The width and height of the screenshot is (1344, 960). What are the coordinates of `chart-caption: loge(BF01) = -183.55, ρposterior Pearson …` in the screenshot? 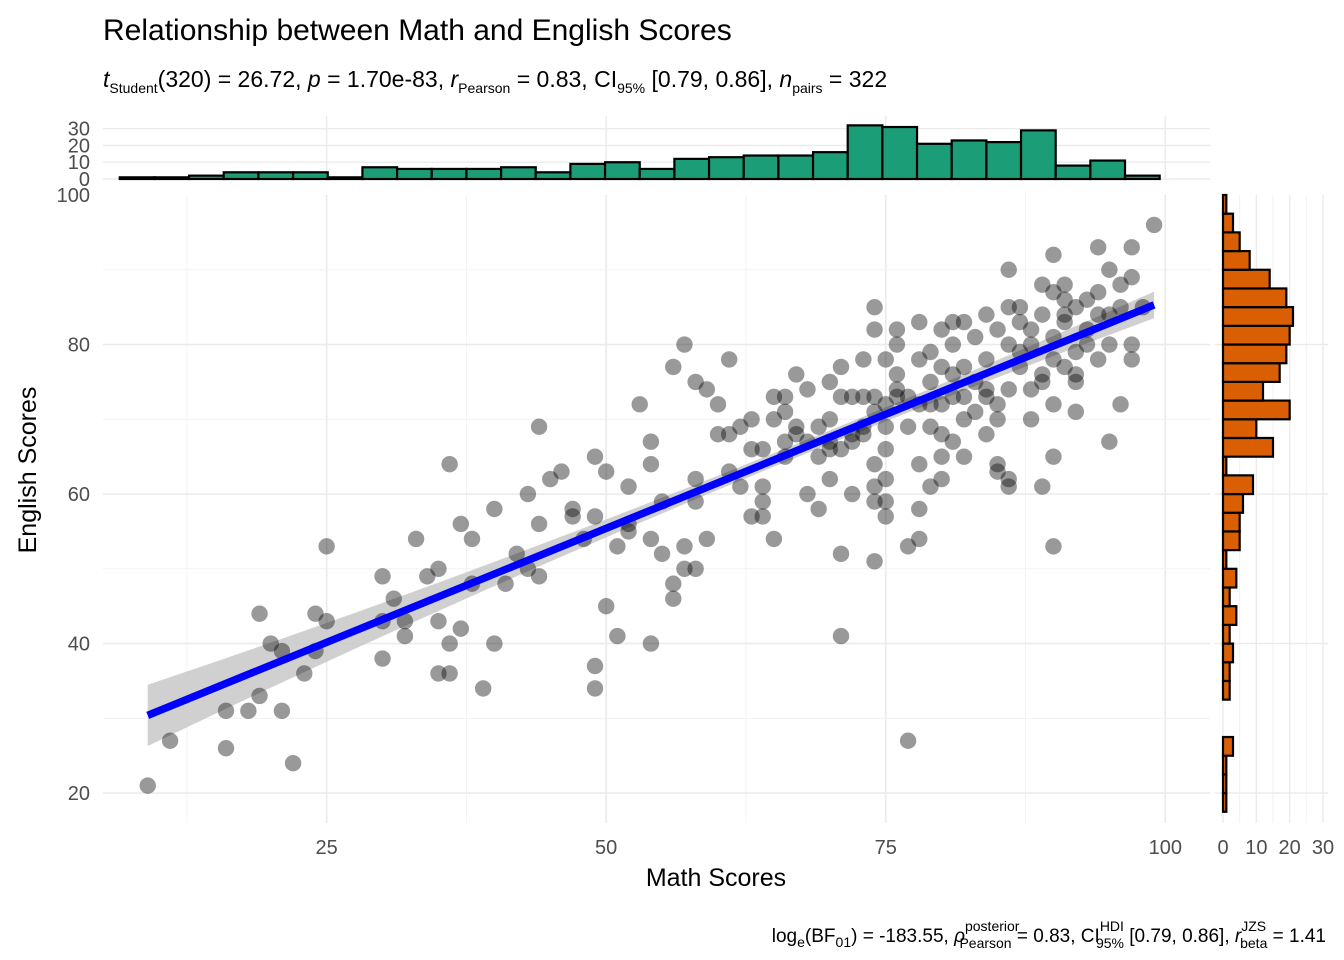 It's located at (1049, 934).